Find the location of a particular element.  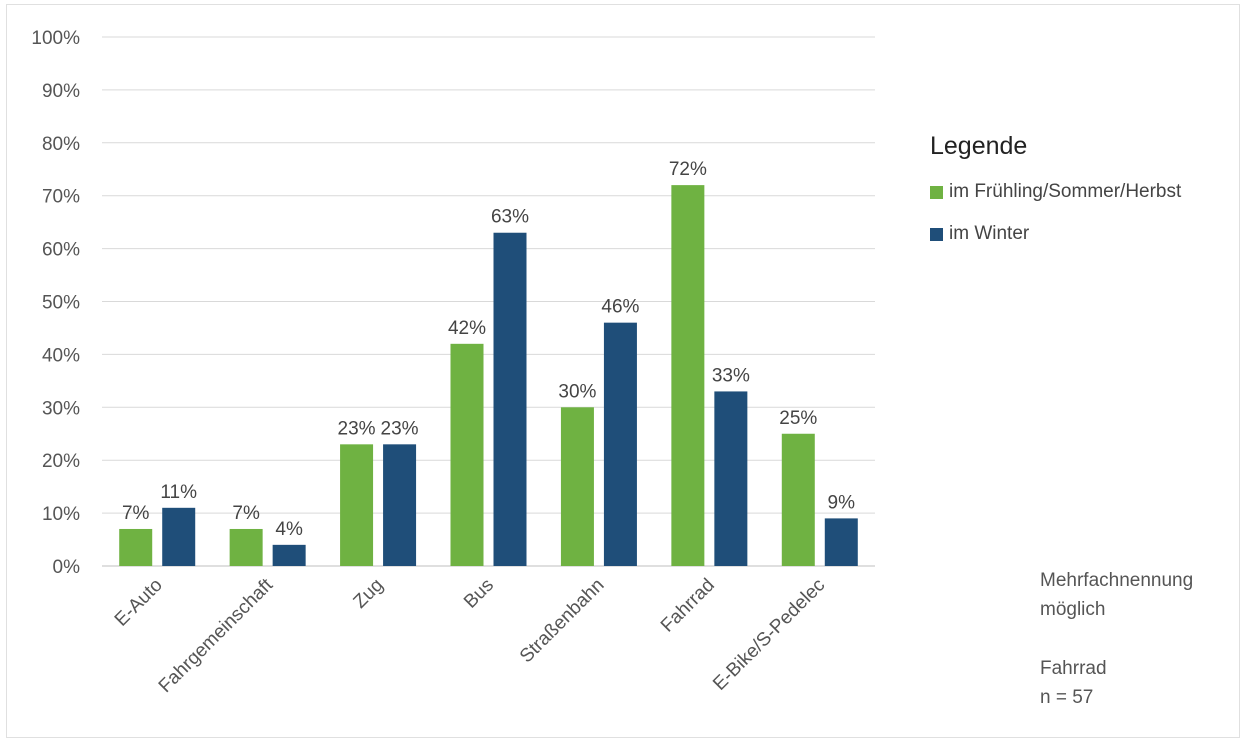

y-tick-label: 10% is located at coordinates (61, 514).